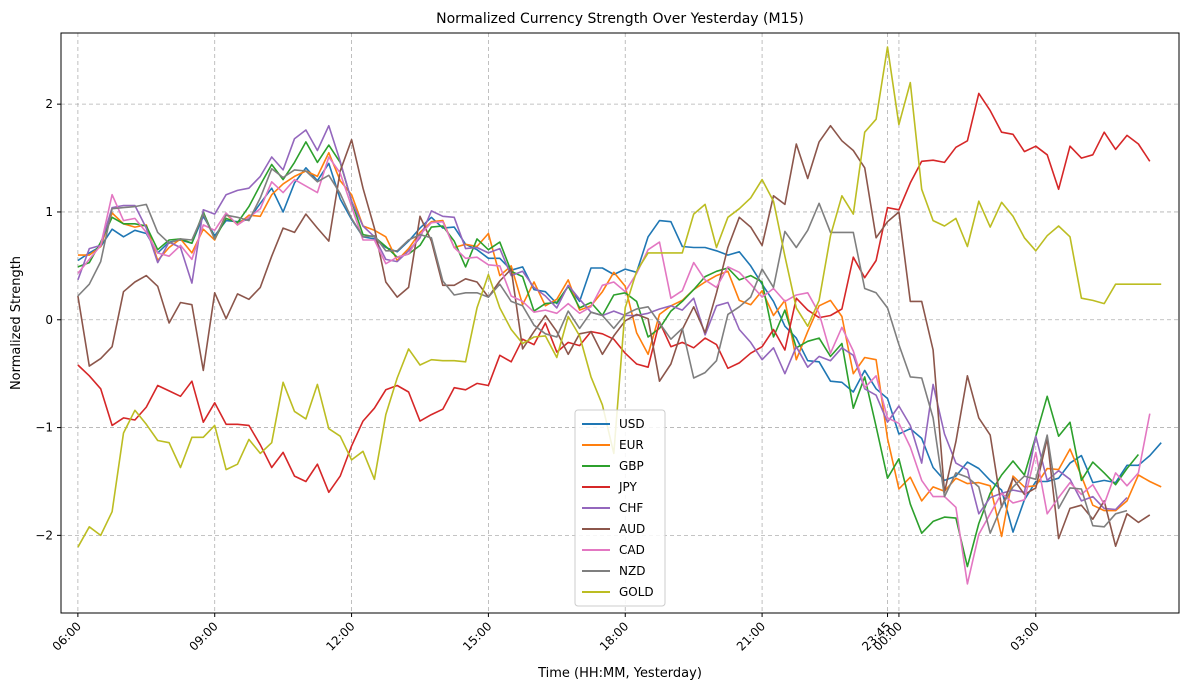 The image size is (1189, 690). Describe the element at coordinates (619, 673) in the screenshot. I see `x-axis-label: Time (HH:MM, Yesterday)` at that location.